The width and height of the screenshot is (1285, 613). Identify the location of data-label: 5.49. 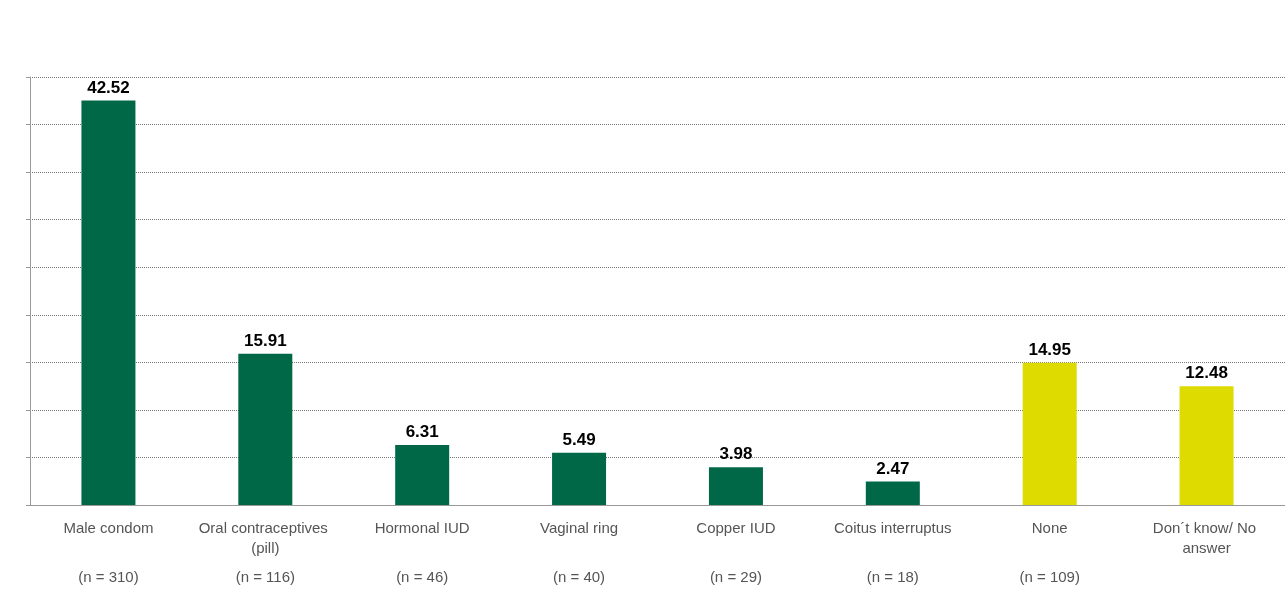
(579, 439).